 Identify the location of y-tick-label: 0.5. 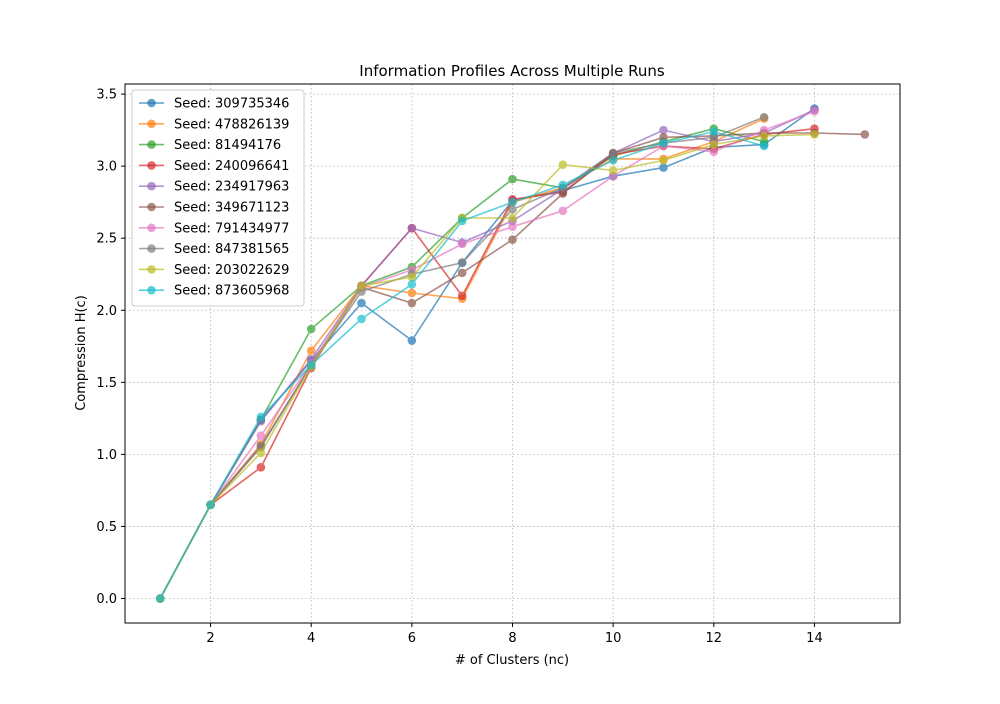
(106, 527).